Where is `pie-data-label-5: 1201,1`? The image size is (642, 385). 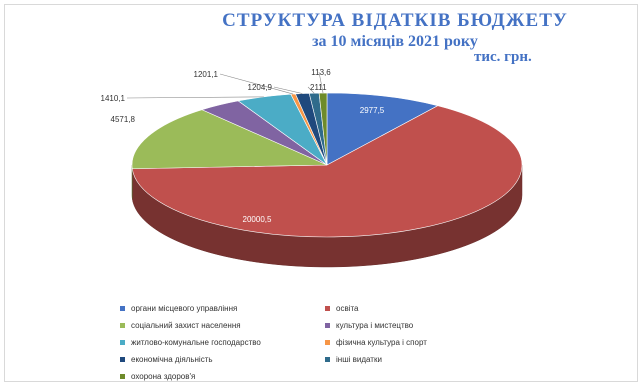 pie-data-label-5: 1201,1 is located at coordinates (206, 74).